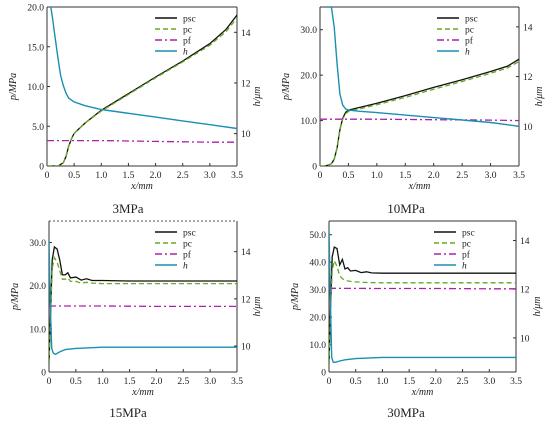 This screenshot has height=423, width=550. I want to click on y-tick-label: 40.0, so click(317, 264).